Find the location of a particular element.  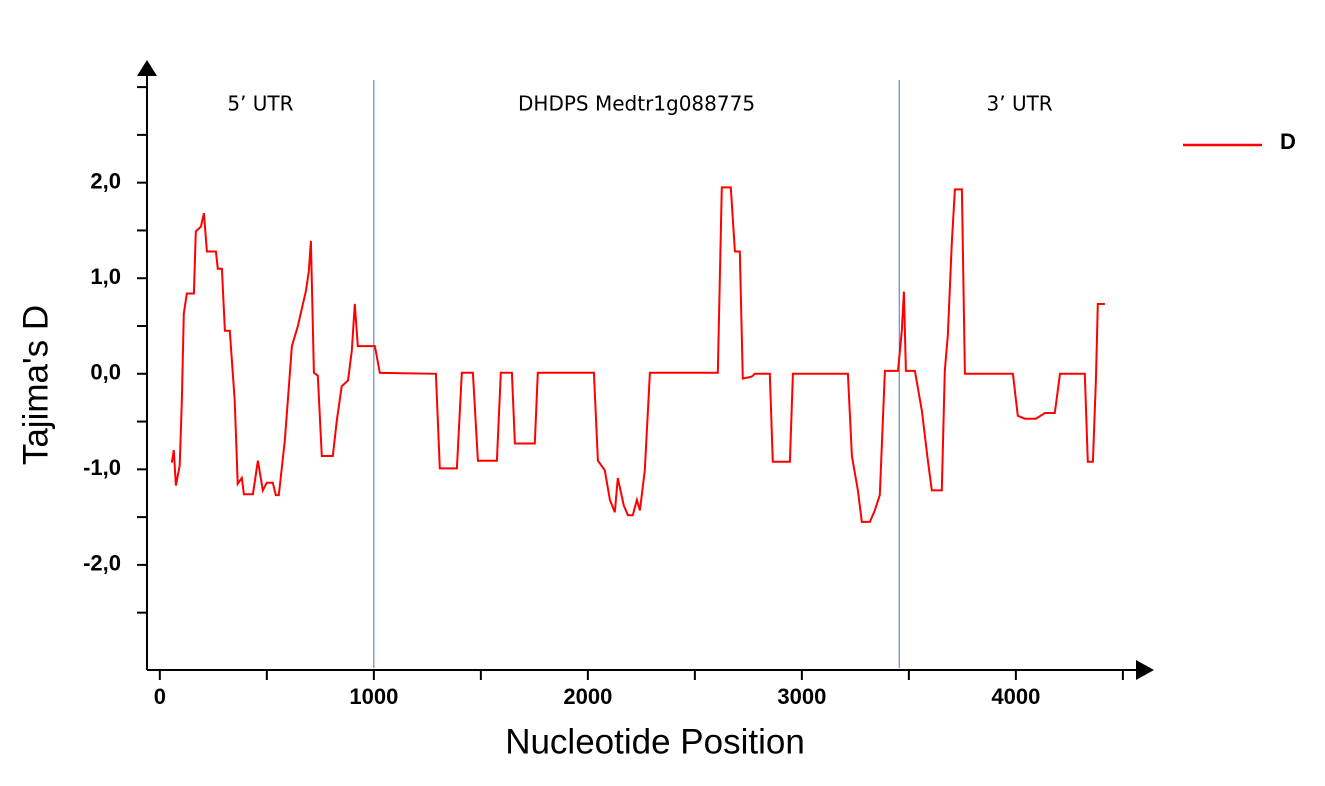

y-axis-title: Tajima's D is located at coordinates (35, 385).